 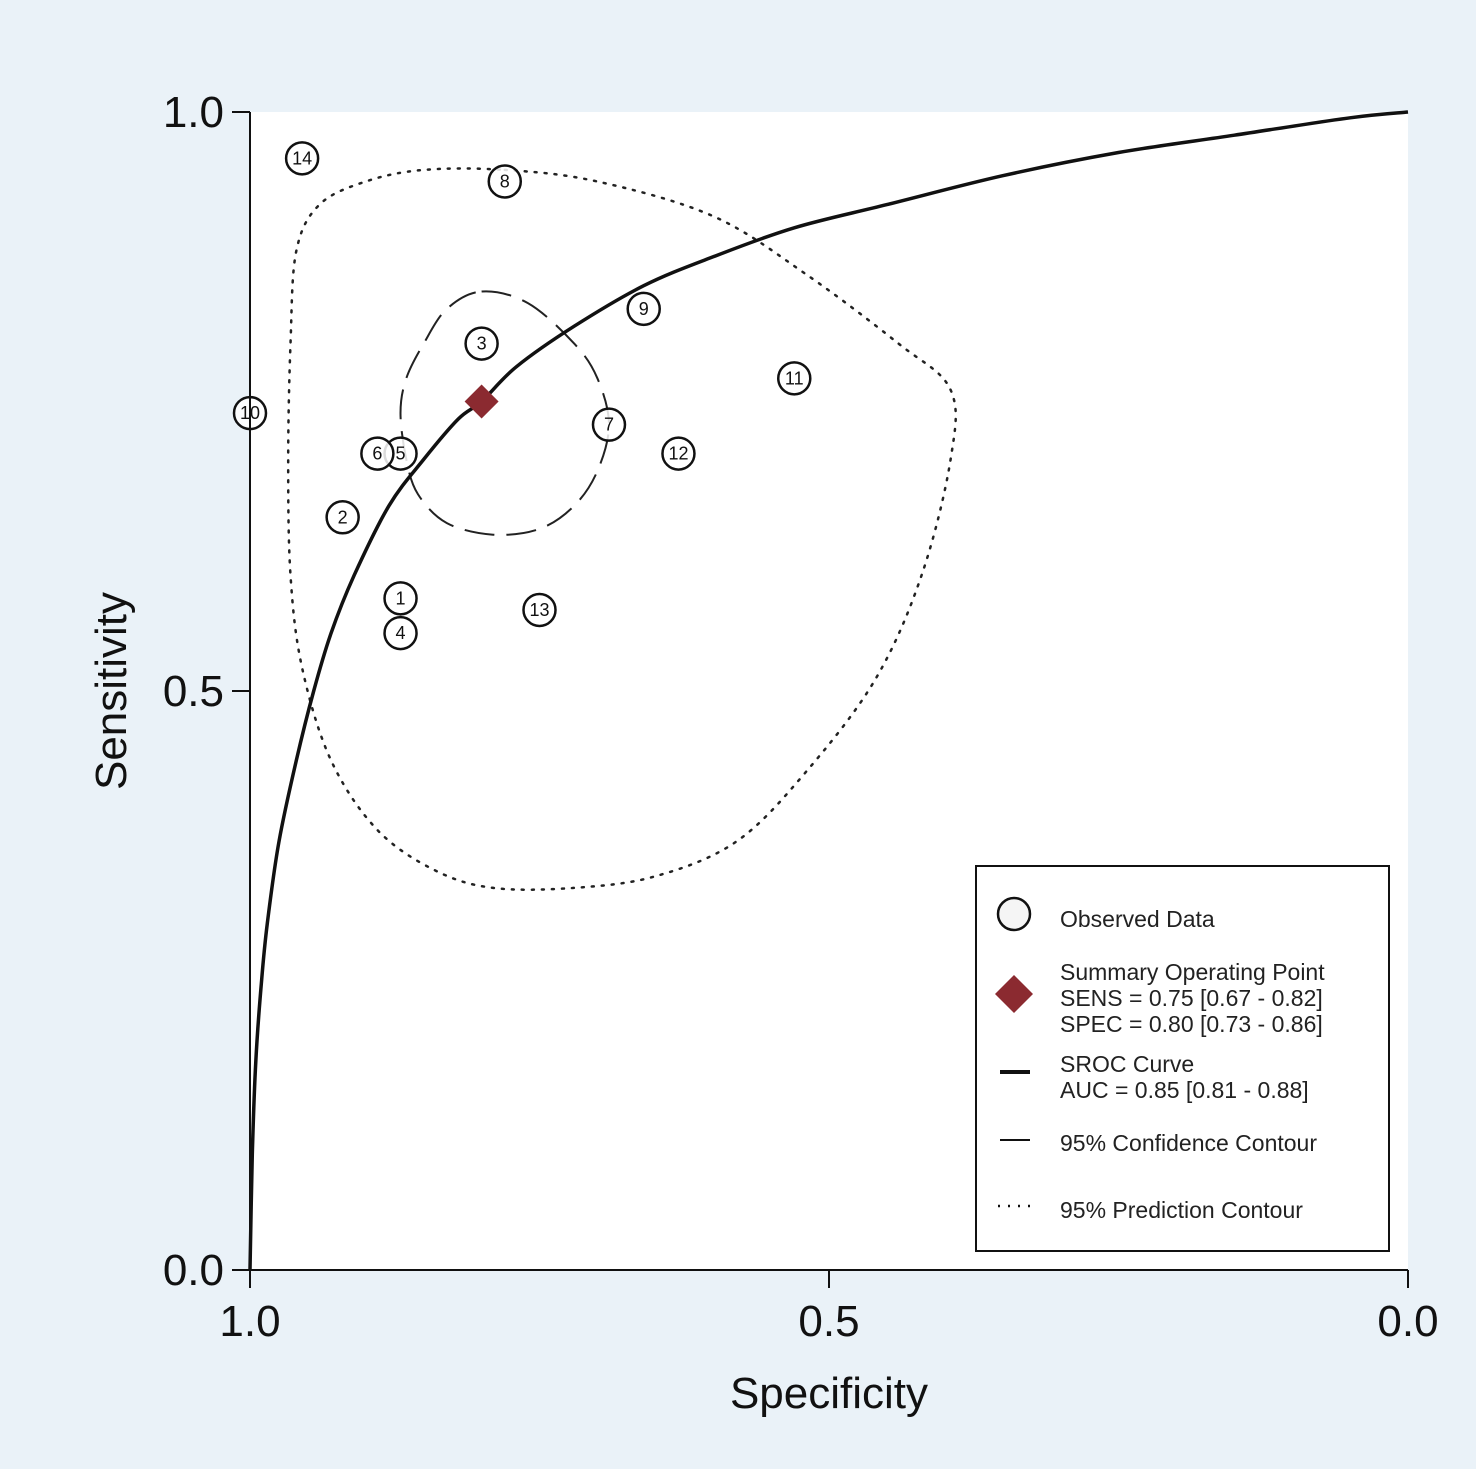 I want to click on legend-observed-marker, so click(x=1014, y=914).